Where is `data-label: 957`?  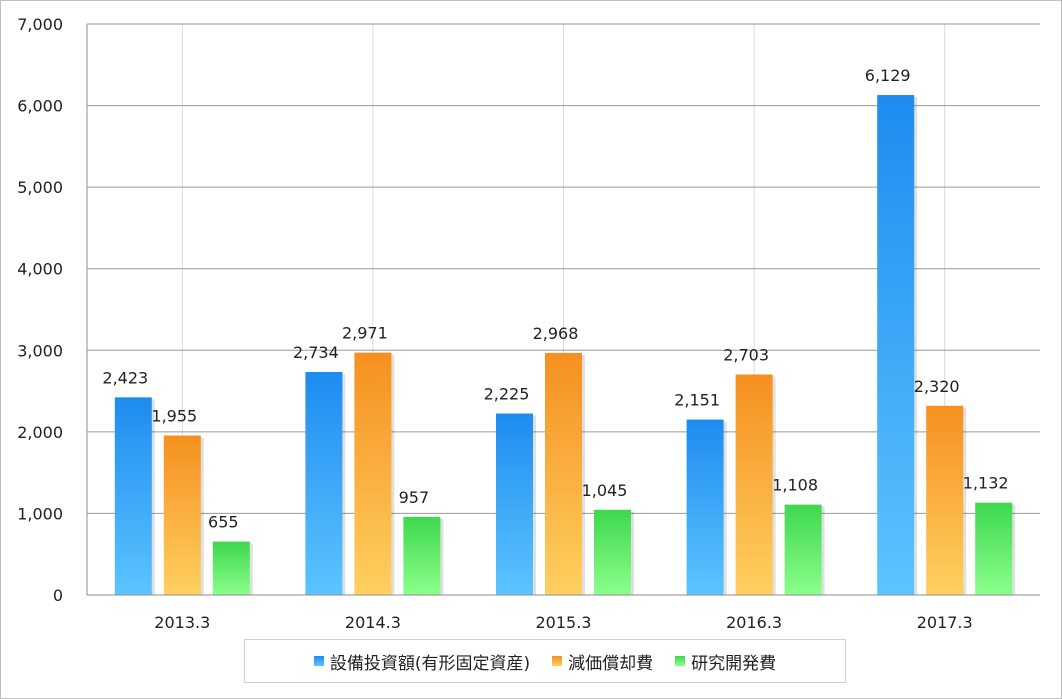 data-label: 957 is located at coordinates (414, 497).